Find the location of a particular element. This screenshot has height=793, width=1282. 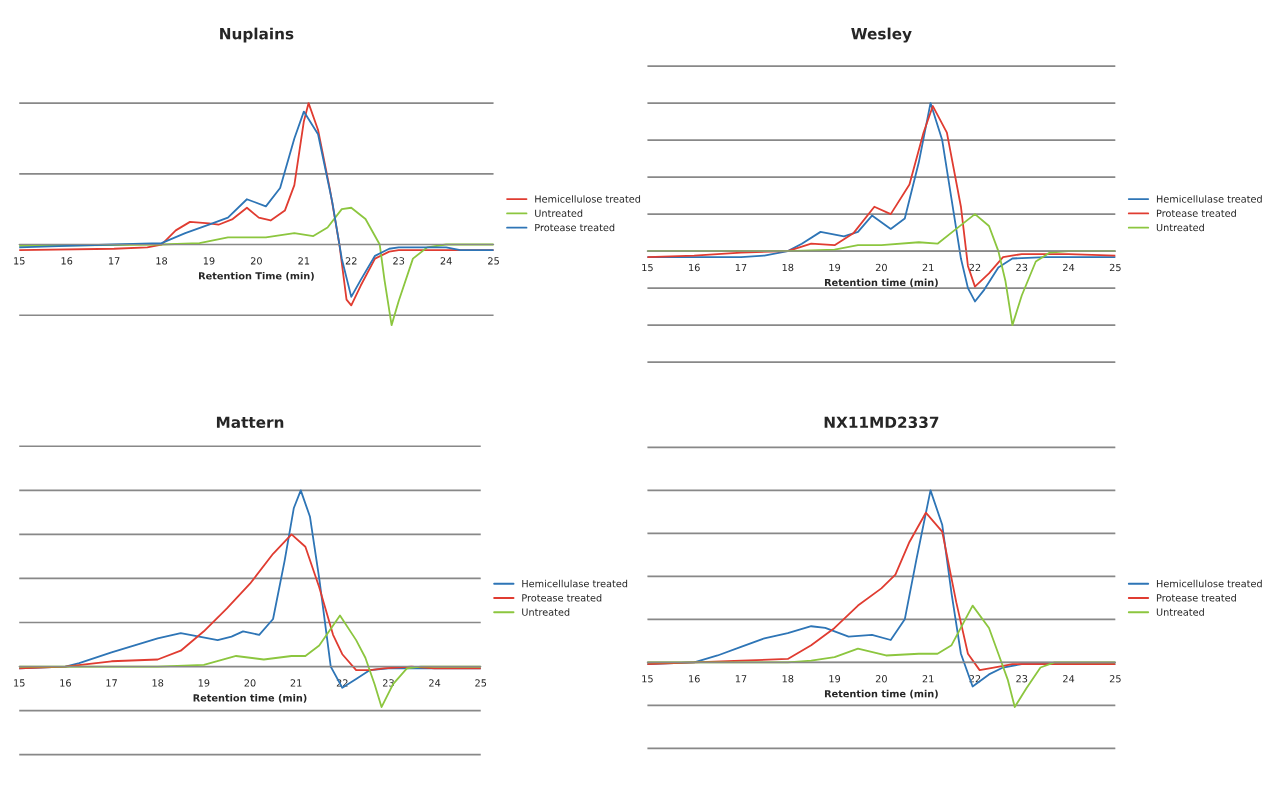

chart-title: Nuplains is located at coordinates (257, 35).